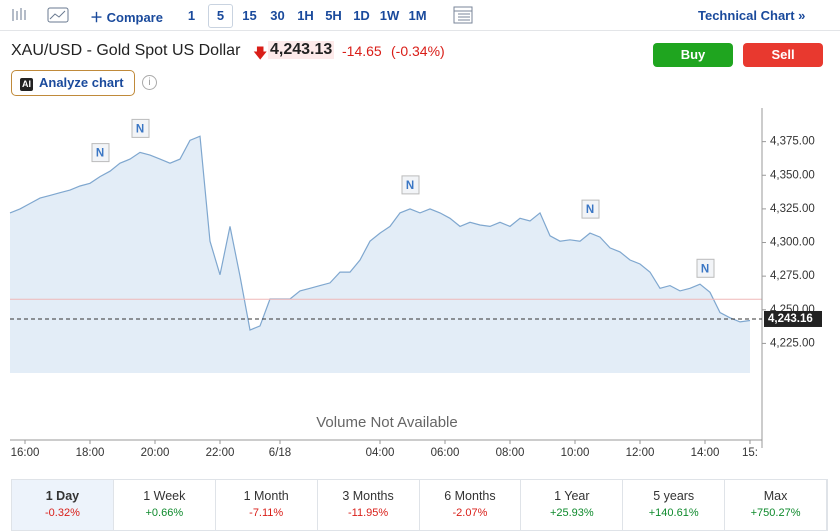  Describe the element at coordinates (249, 15) in the screenshot. I see `interval-button: 15` at that location.